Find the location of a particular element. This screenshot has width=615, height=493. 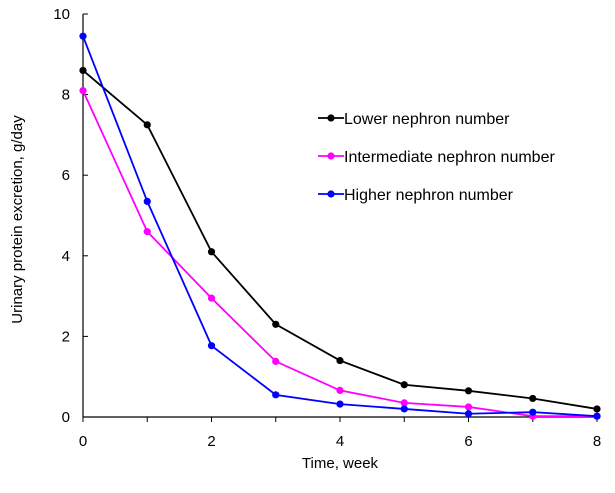

x-tick-label: 4 is located at coordinates (340, 441).